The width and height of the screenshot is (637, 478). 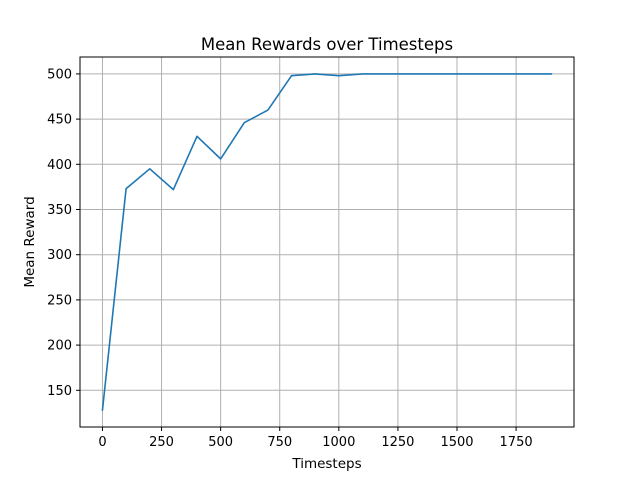 What do you see at coordinates (397, 442) in the screenshot?
I see `x-tick-label: 1250` at bounding box center [397, 442].